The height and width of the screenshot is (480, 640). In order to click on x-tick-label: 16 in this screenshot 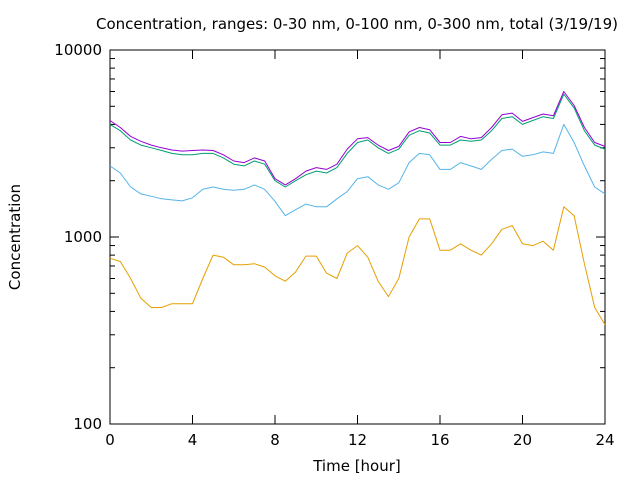, I will do `click(439, 440)`.